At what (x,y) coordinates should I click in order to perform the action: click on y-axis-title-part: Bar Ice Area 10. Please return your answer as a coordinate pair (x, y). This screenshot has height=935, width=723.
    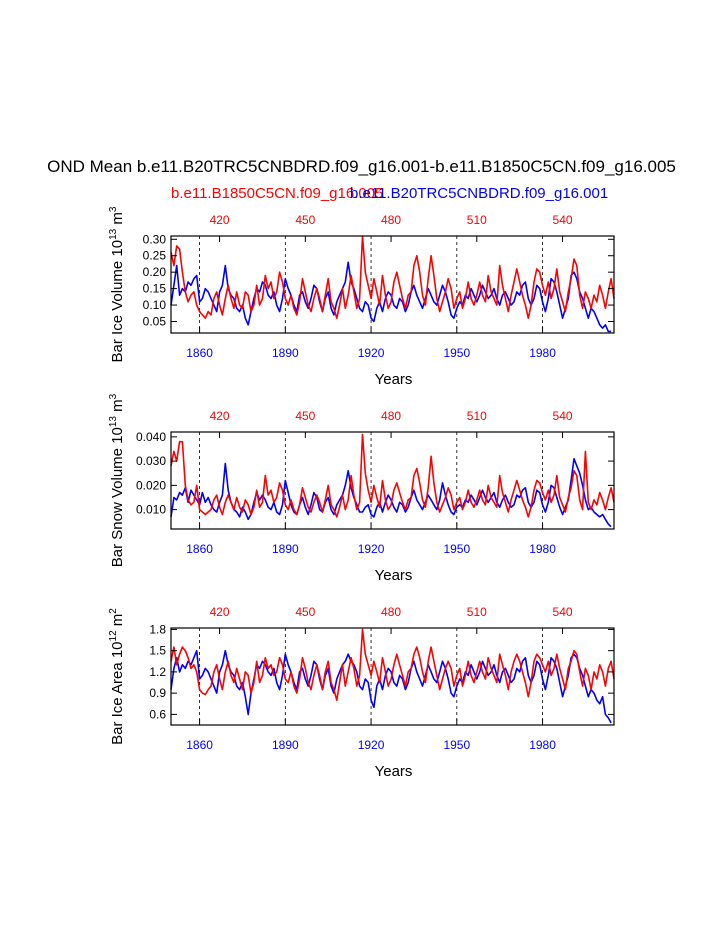
    Looking at the image, I should click on (117, 692).